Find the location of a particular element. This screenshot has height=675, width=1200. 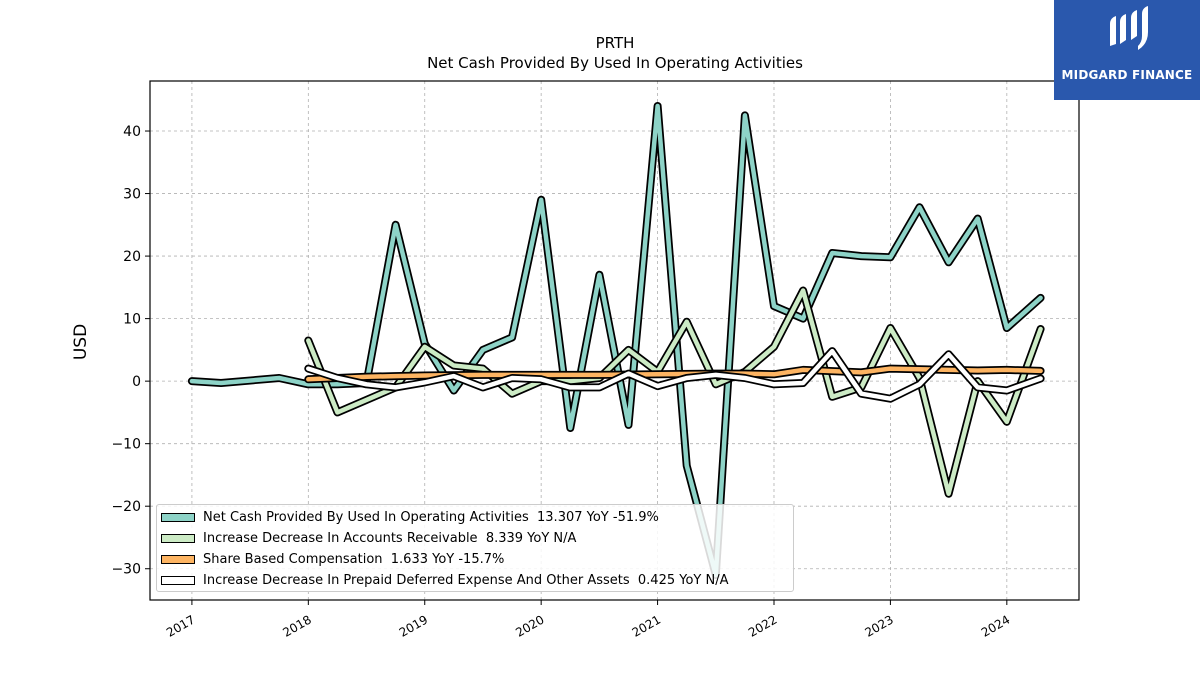

y-tick-label: 40 is located at coordinates (132, 132).